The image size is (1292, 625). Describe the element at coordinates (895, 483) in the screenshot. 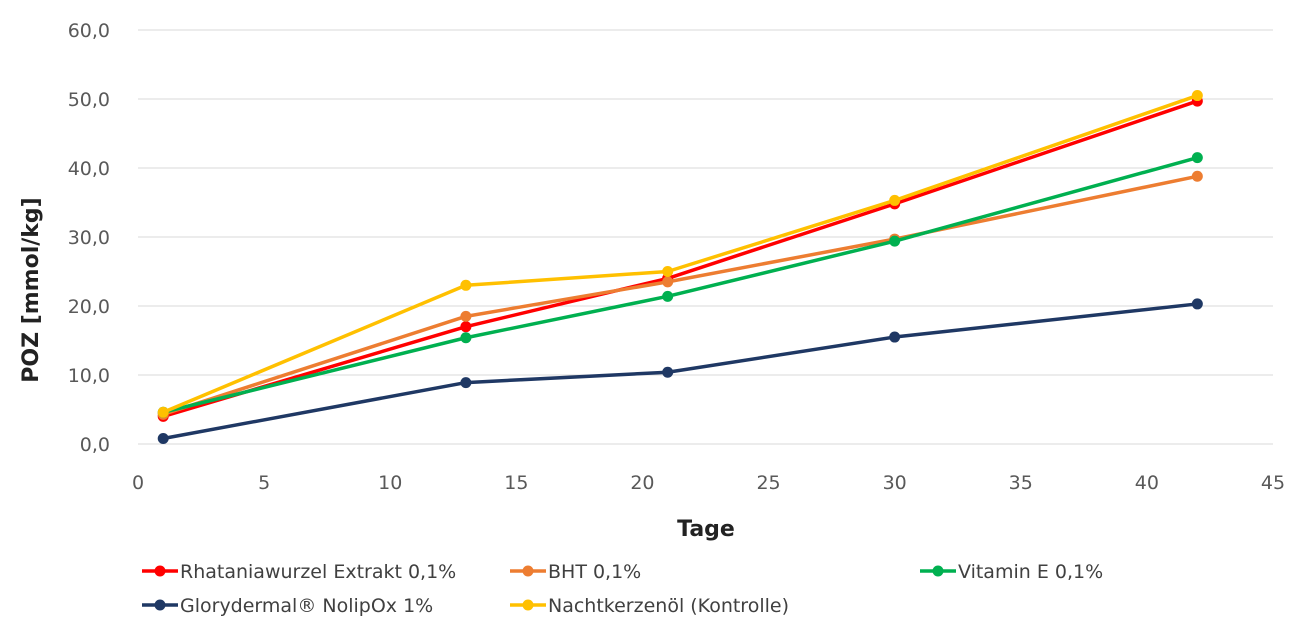

I see `x-tick-label: 30` at that location.